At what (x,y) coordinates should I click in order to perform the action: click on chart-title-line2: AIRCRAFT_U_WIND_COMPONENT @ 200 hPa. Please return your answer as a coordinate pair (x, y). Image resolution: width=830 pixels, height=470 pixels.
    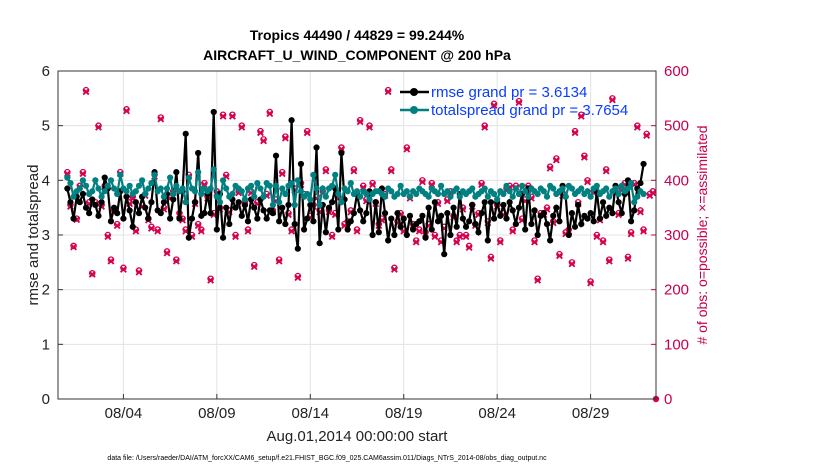
    Looking at the image, I should click on (357, 55).